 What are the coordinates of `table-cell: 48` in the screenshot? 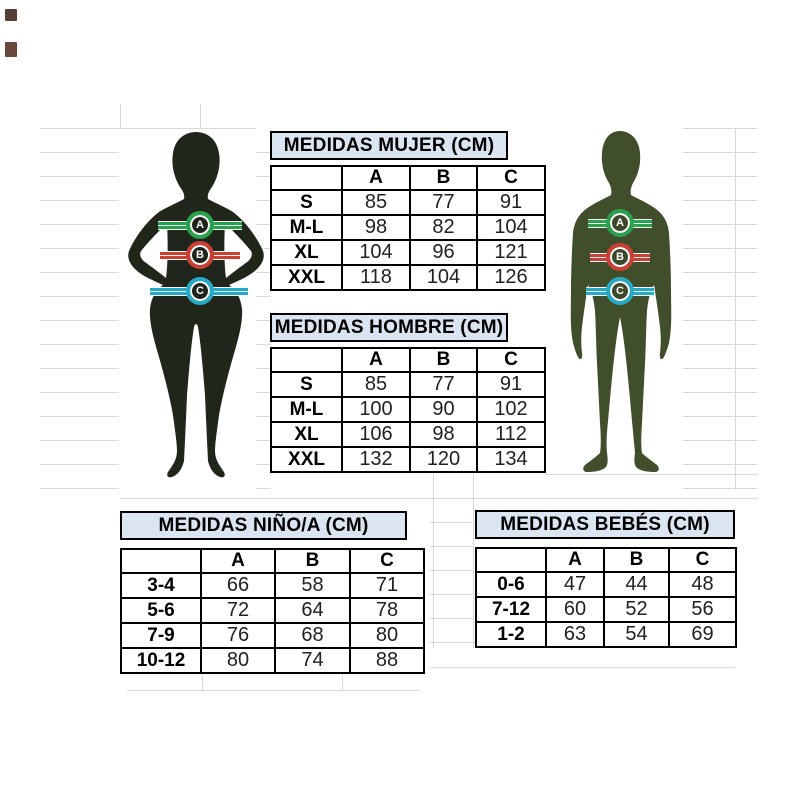 It's located at (702, 584).